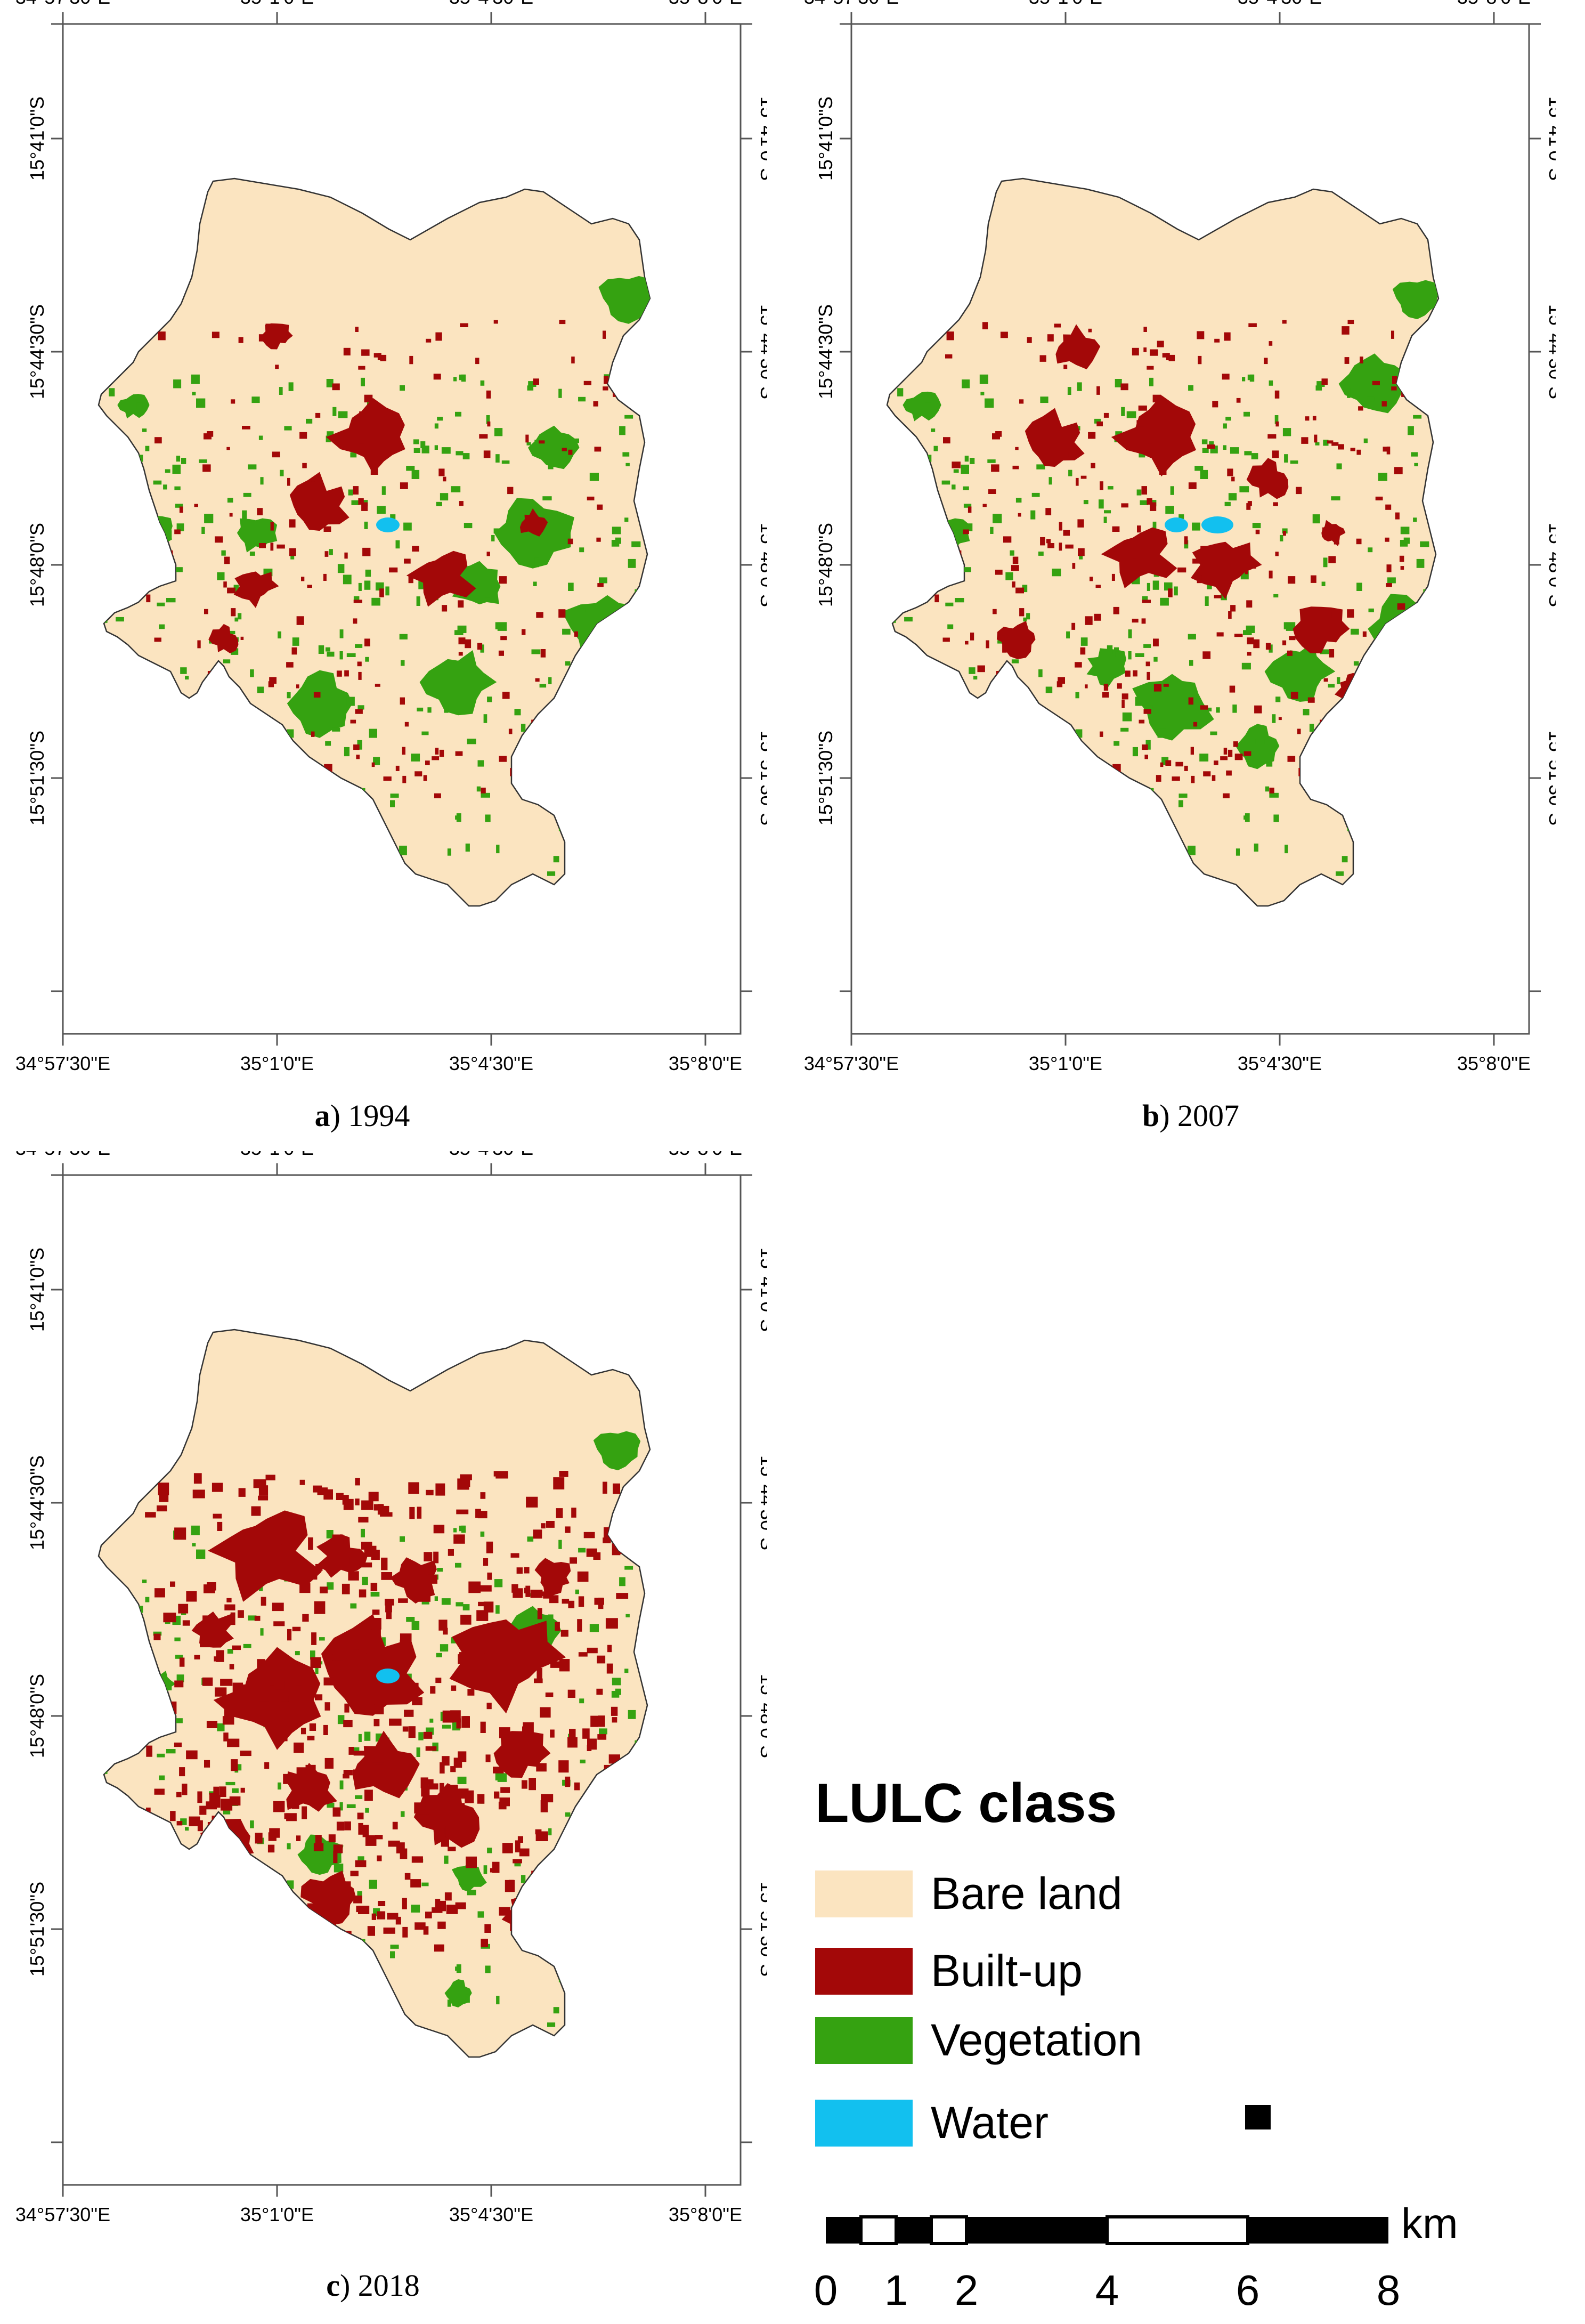 Image resolution: width=1585 pixels, height=2324 pixels. Describe the element at coordinates (1139, 557) in the screenshot. I see `built-up-patch` at that location.